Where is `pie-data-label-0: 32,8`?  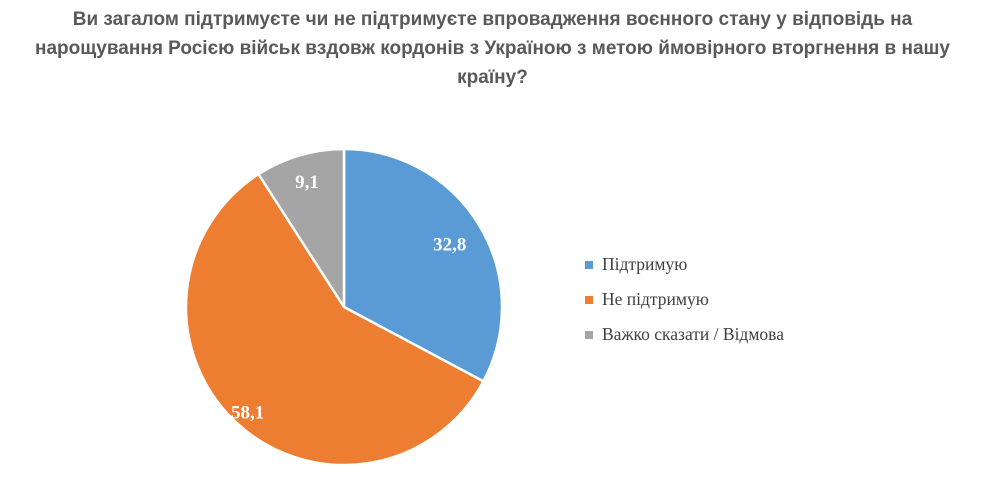 pie-data-label-0: 32,8 is located at coordinates (449, 244).